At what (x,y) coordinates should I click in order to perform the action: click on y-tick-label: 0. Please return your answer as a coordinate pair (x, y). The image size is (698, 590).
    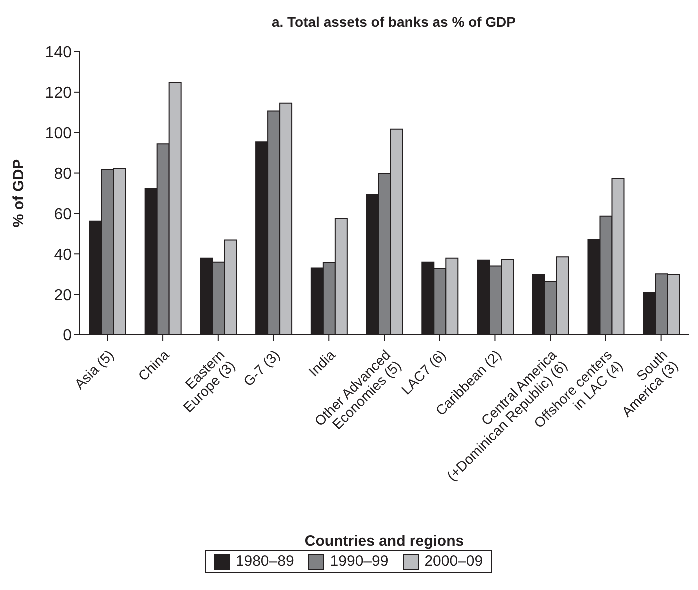
    Looking at the image, I should click on (67, 336).